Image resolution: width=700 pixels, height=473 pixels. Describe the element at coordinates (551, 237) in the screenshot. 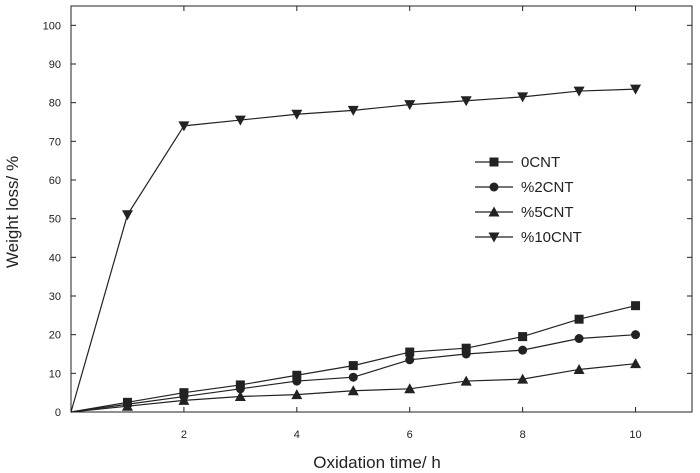

I see `legend-label: %10CNT` at that location.